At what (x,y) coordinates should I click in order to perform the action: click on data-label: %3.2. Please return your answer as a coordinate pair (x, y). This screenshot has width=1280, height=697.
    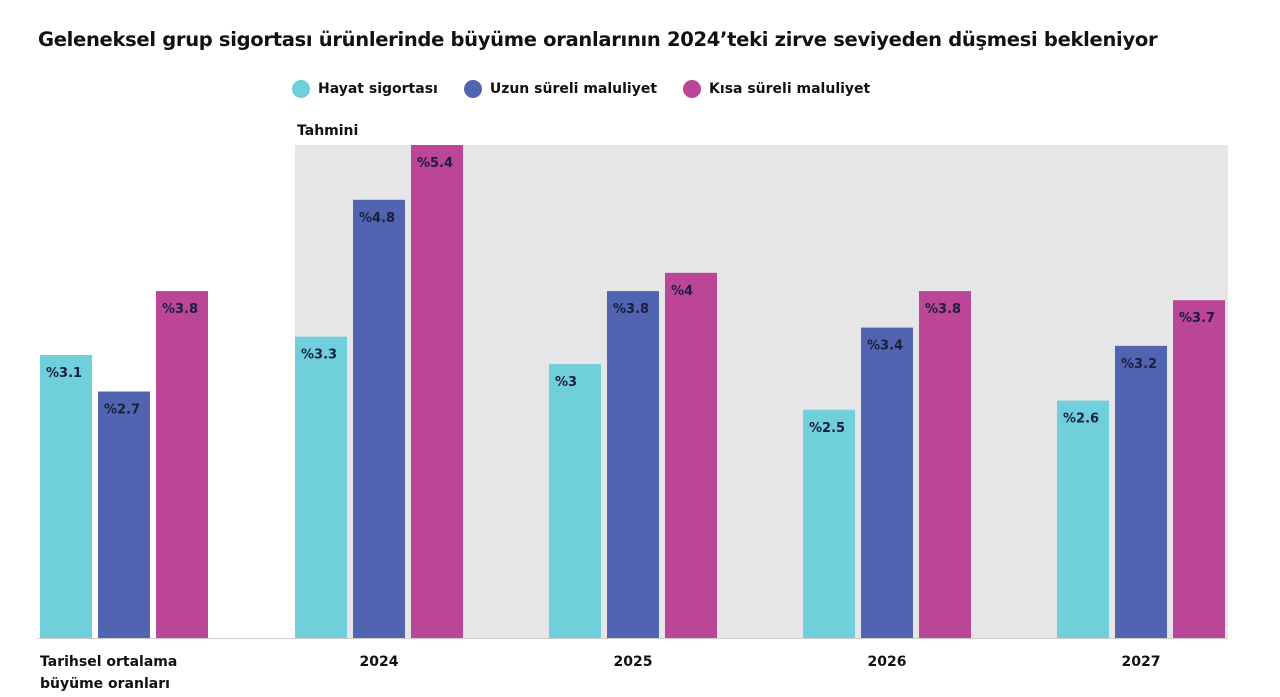
    Looking at the image, I should click on (1139, 364).